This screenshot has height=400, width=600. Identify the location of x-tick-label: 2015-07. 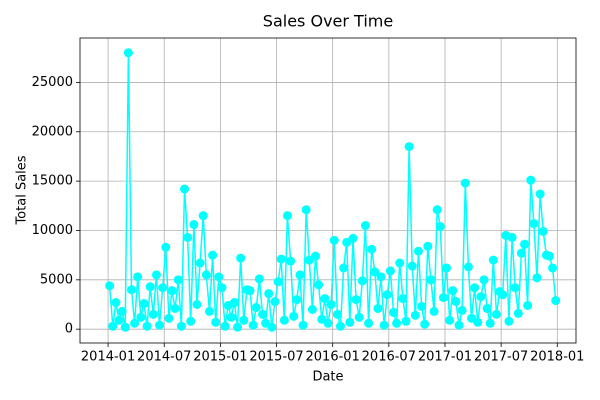
(276, 357).